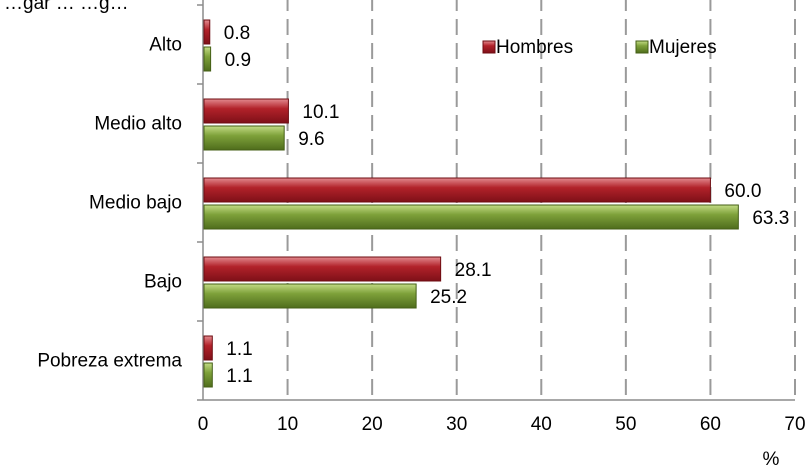 The image size is (811, 471). Describe the element at coordinates (473, 270) in the screenshot. I see `data-label-hombres: 28.1` at that location.